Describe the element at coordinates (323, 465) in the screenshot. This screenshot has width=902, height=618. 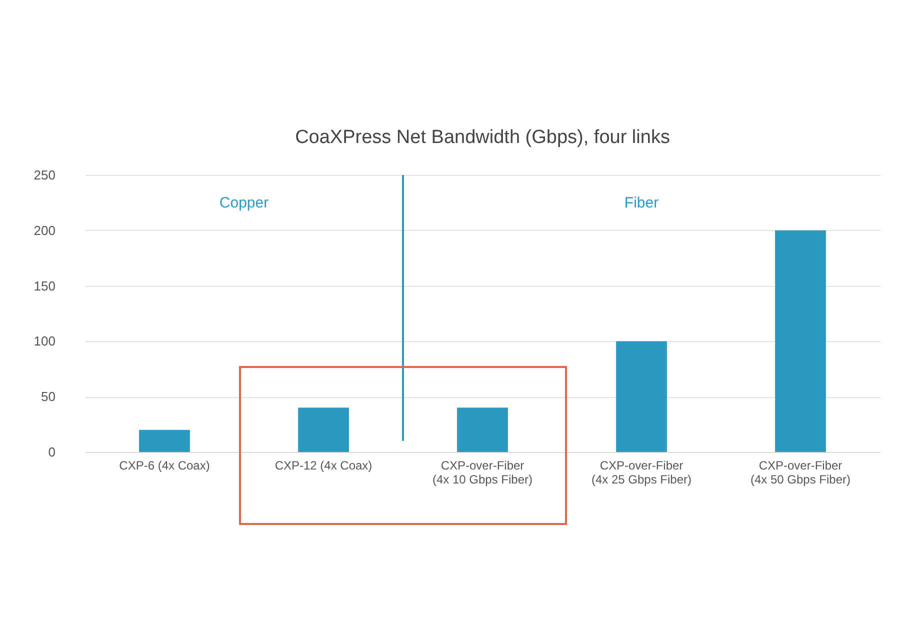
I see `x-tick-label: CXP-12 (4x Coax)` at that location.